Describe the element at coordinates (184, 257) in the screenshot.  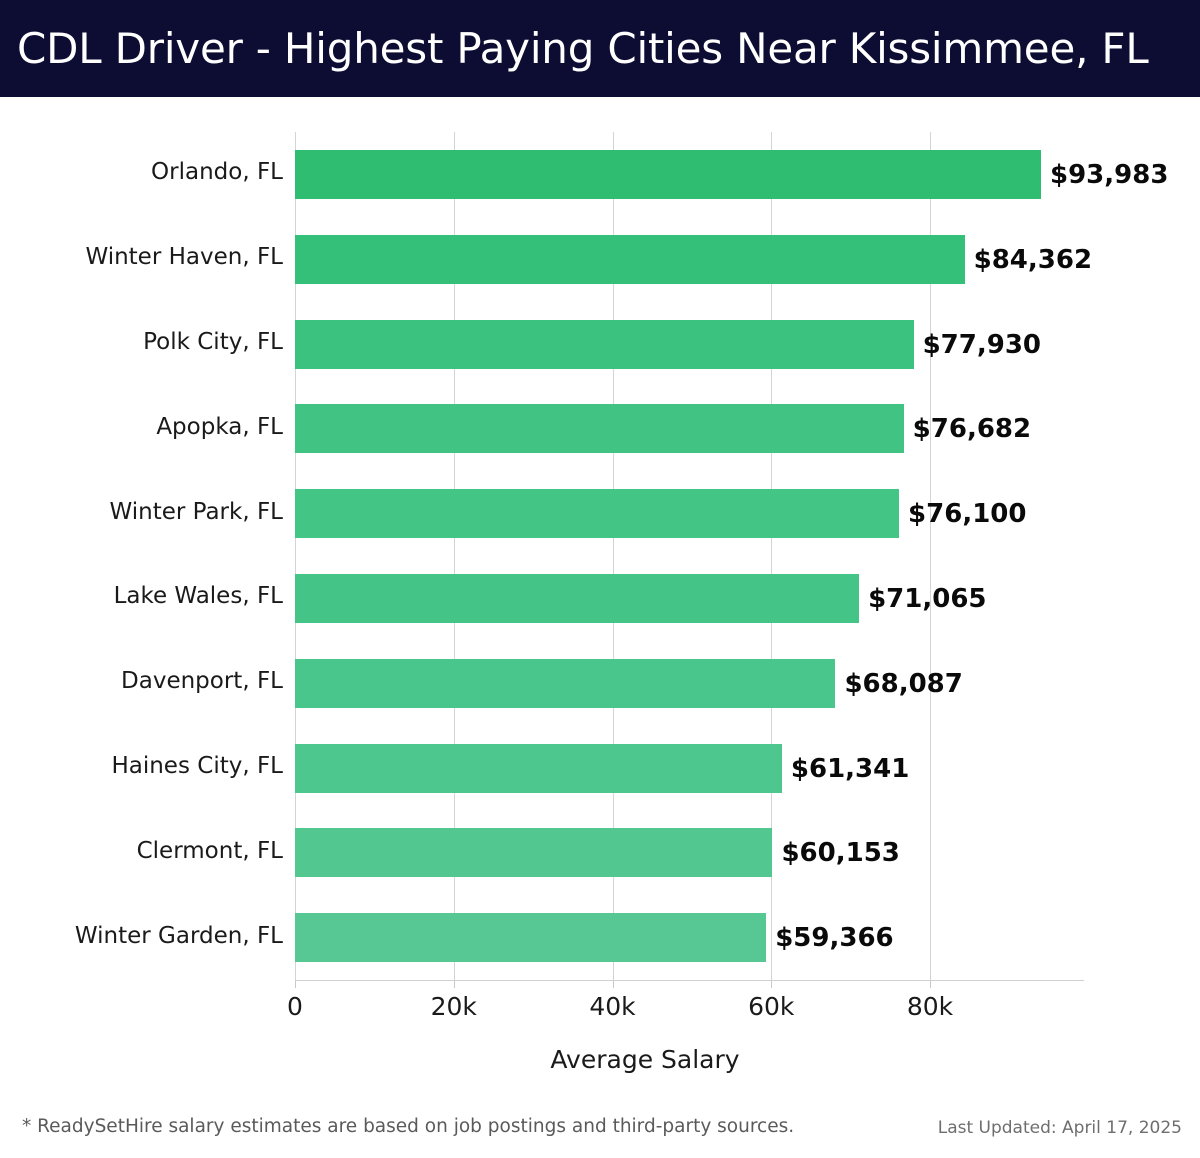
I see `category-label: Winter Haven, FL` at that location.